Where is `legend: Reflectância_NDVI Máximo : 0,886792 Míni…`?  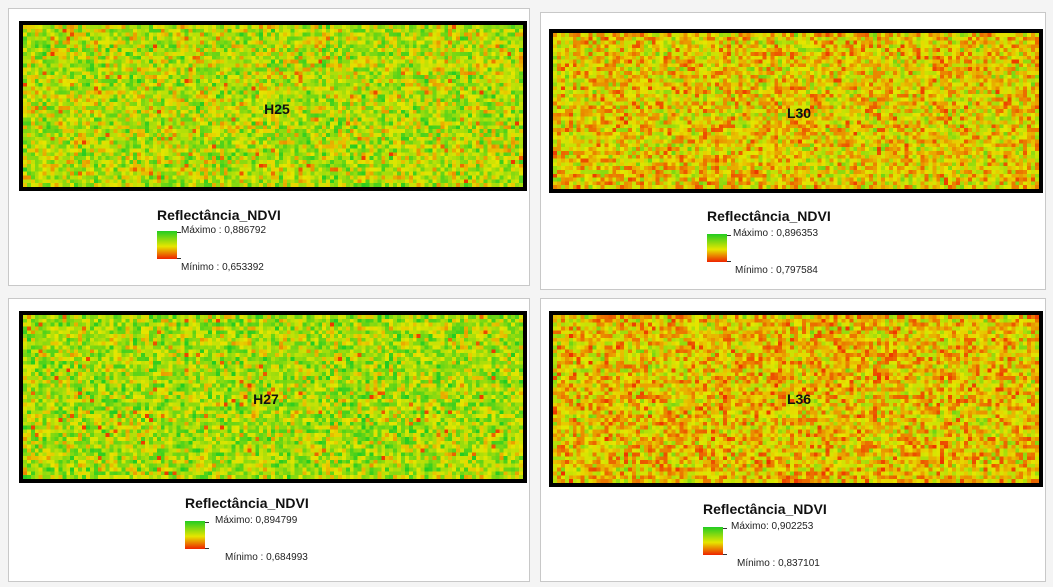
legend: Reflectância_NDVI Máximo : 0,886792 Míni… is located at coordinates (219, 240).